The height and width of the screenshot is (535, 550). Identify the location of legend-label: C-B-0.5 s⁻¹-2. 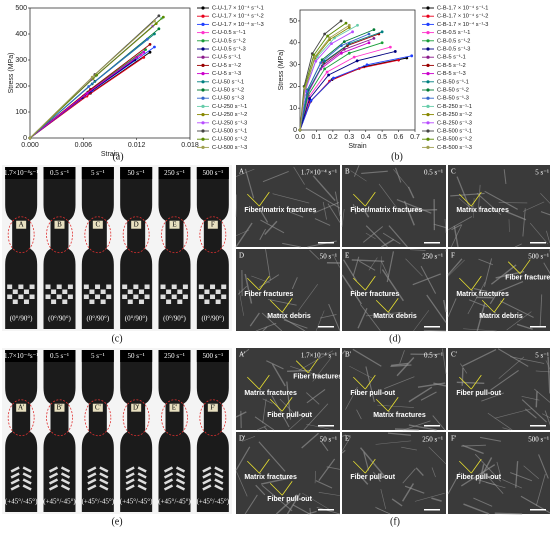
(453, 41).